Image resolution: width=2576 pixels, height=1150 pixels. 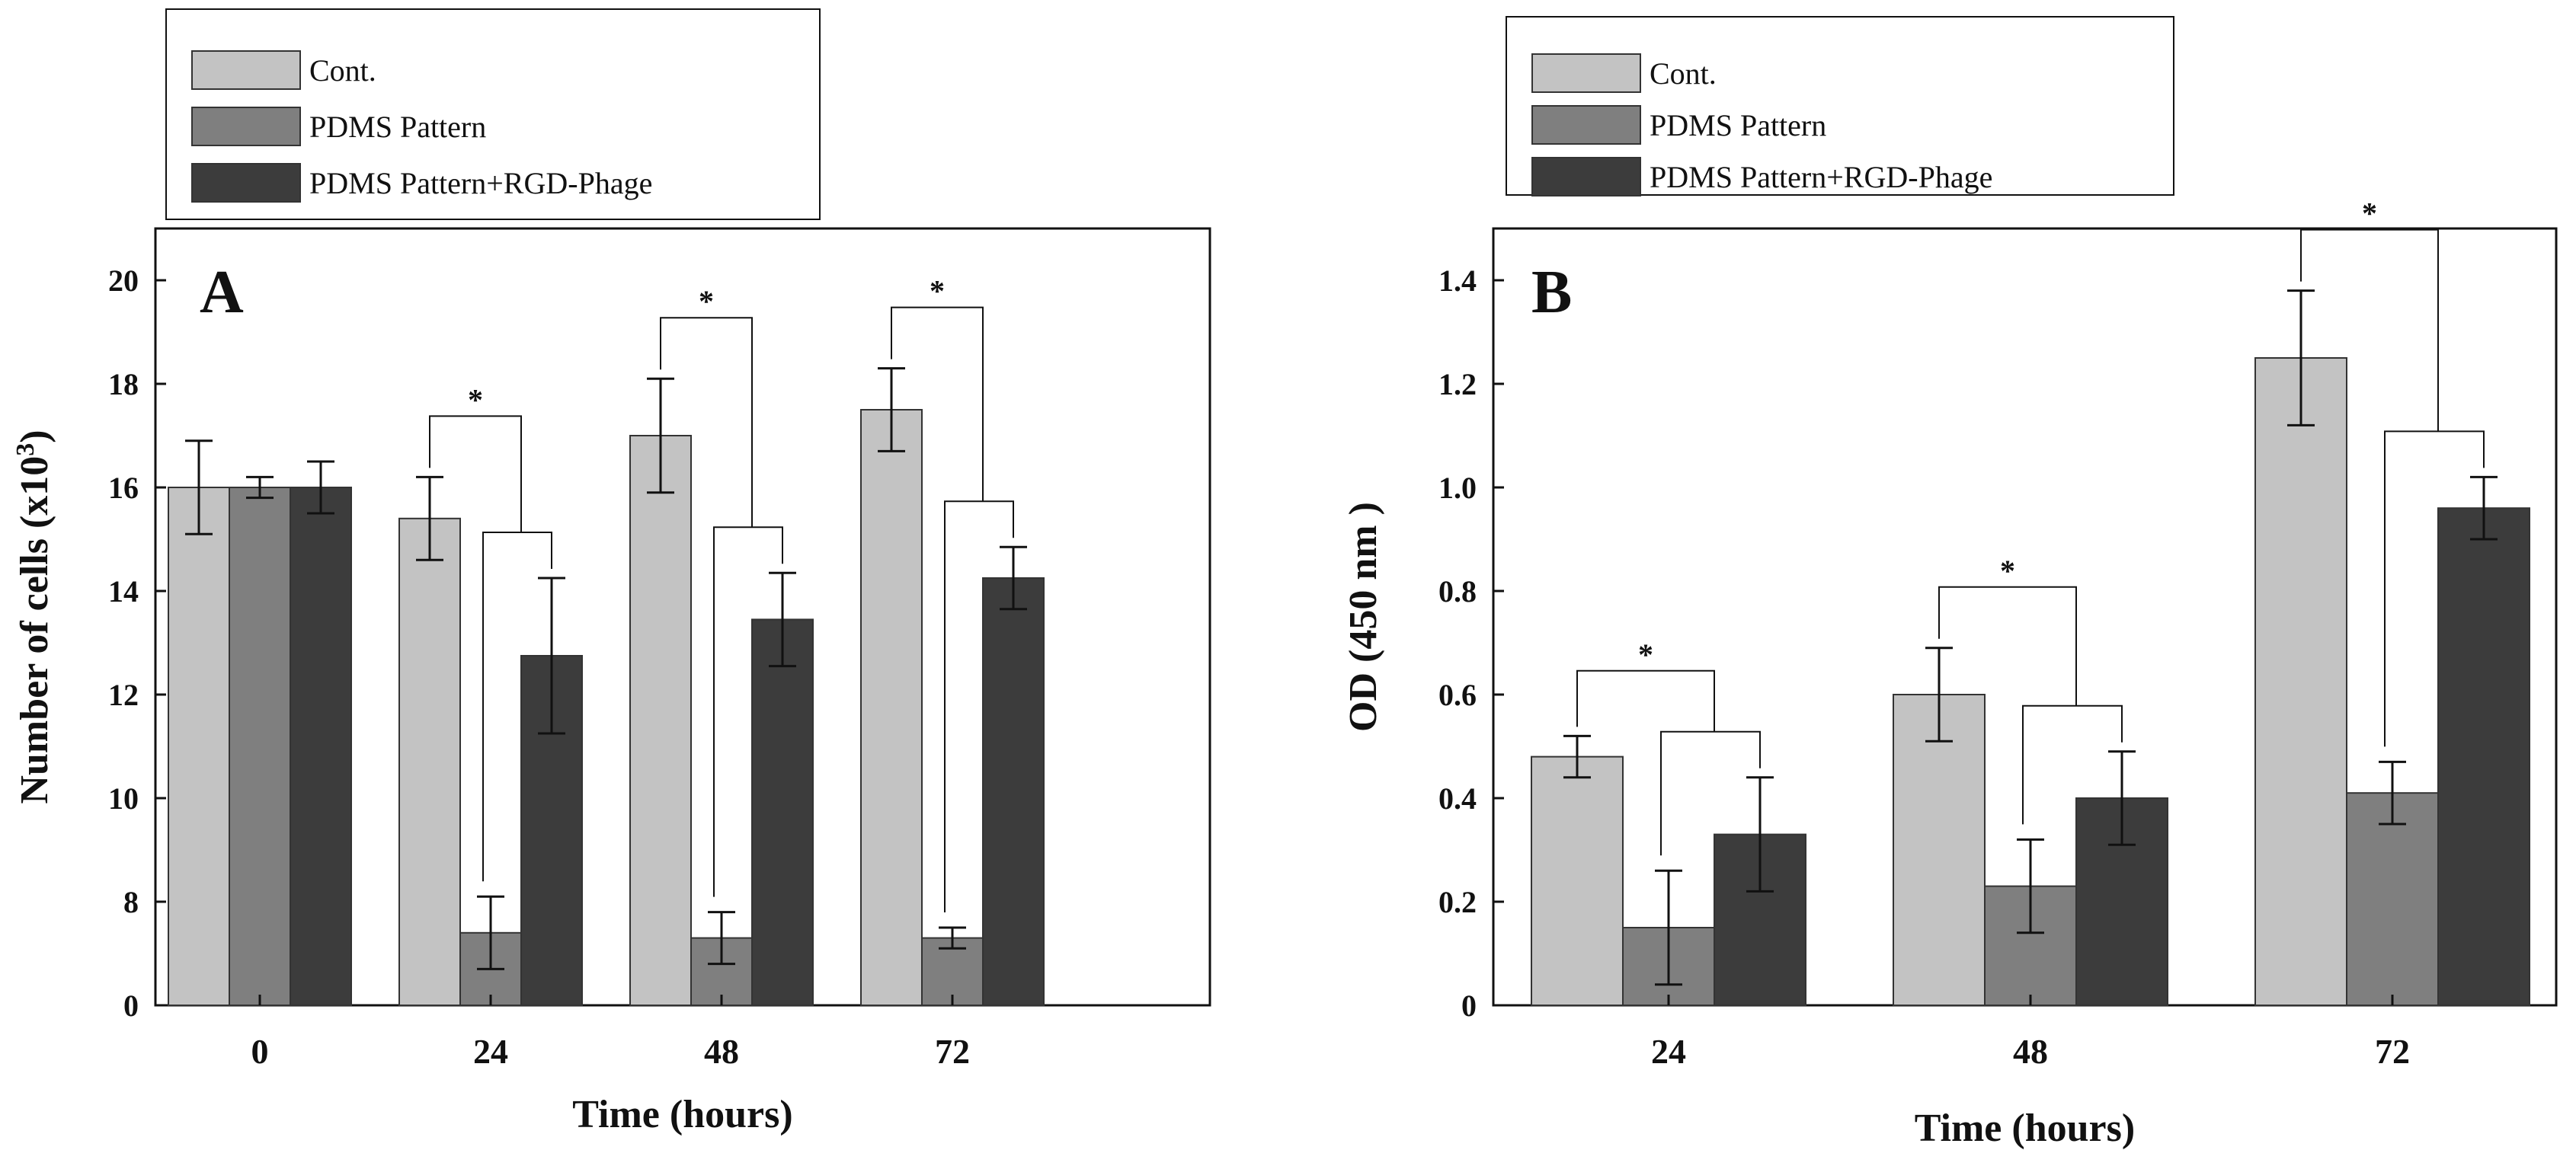 I want to click on panel-b-y-tick-label: 1.0, so click(x=1457, y=488).